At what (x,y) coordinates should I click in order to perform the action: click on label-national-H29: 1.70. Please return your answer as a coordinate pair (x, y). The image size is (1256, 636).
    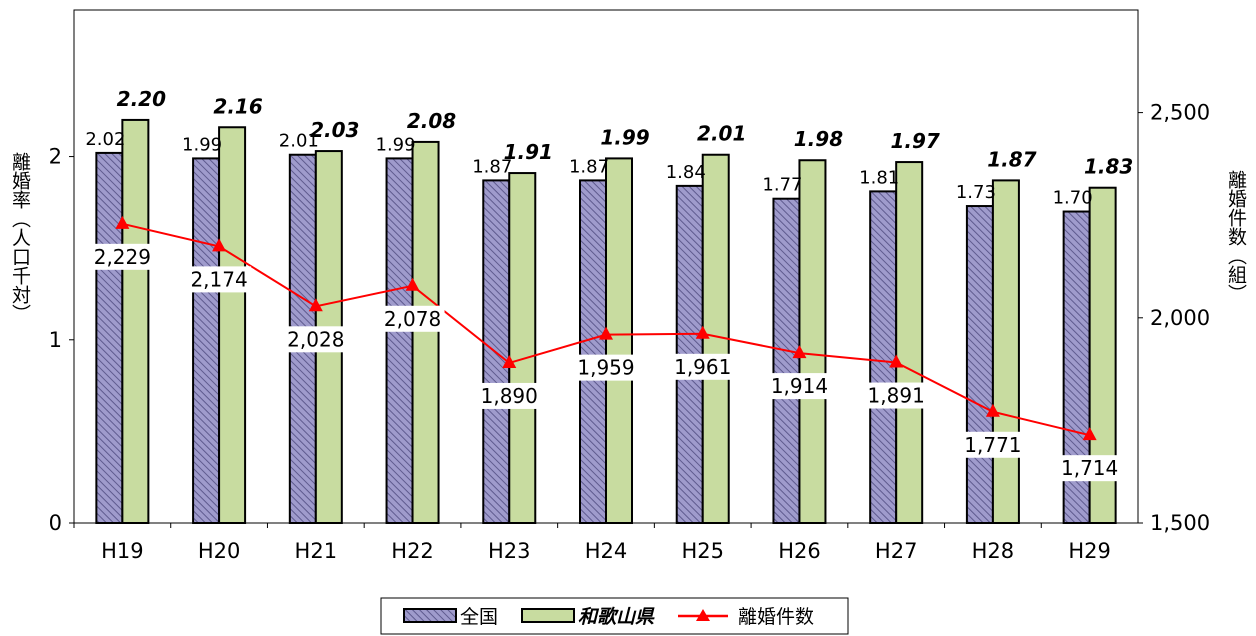
    Looking at the image, I should click on (1073, 198).